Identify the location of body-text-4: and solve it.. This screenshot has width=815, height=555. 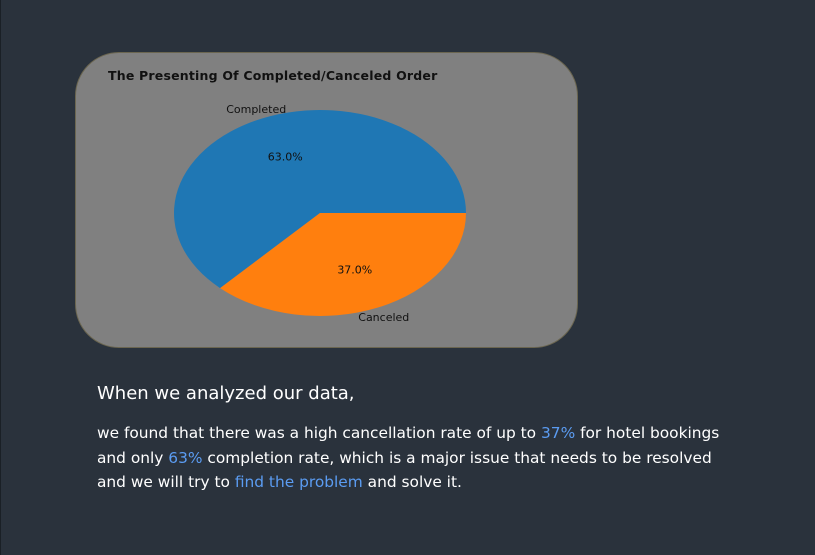
(412, 482).